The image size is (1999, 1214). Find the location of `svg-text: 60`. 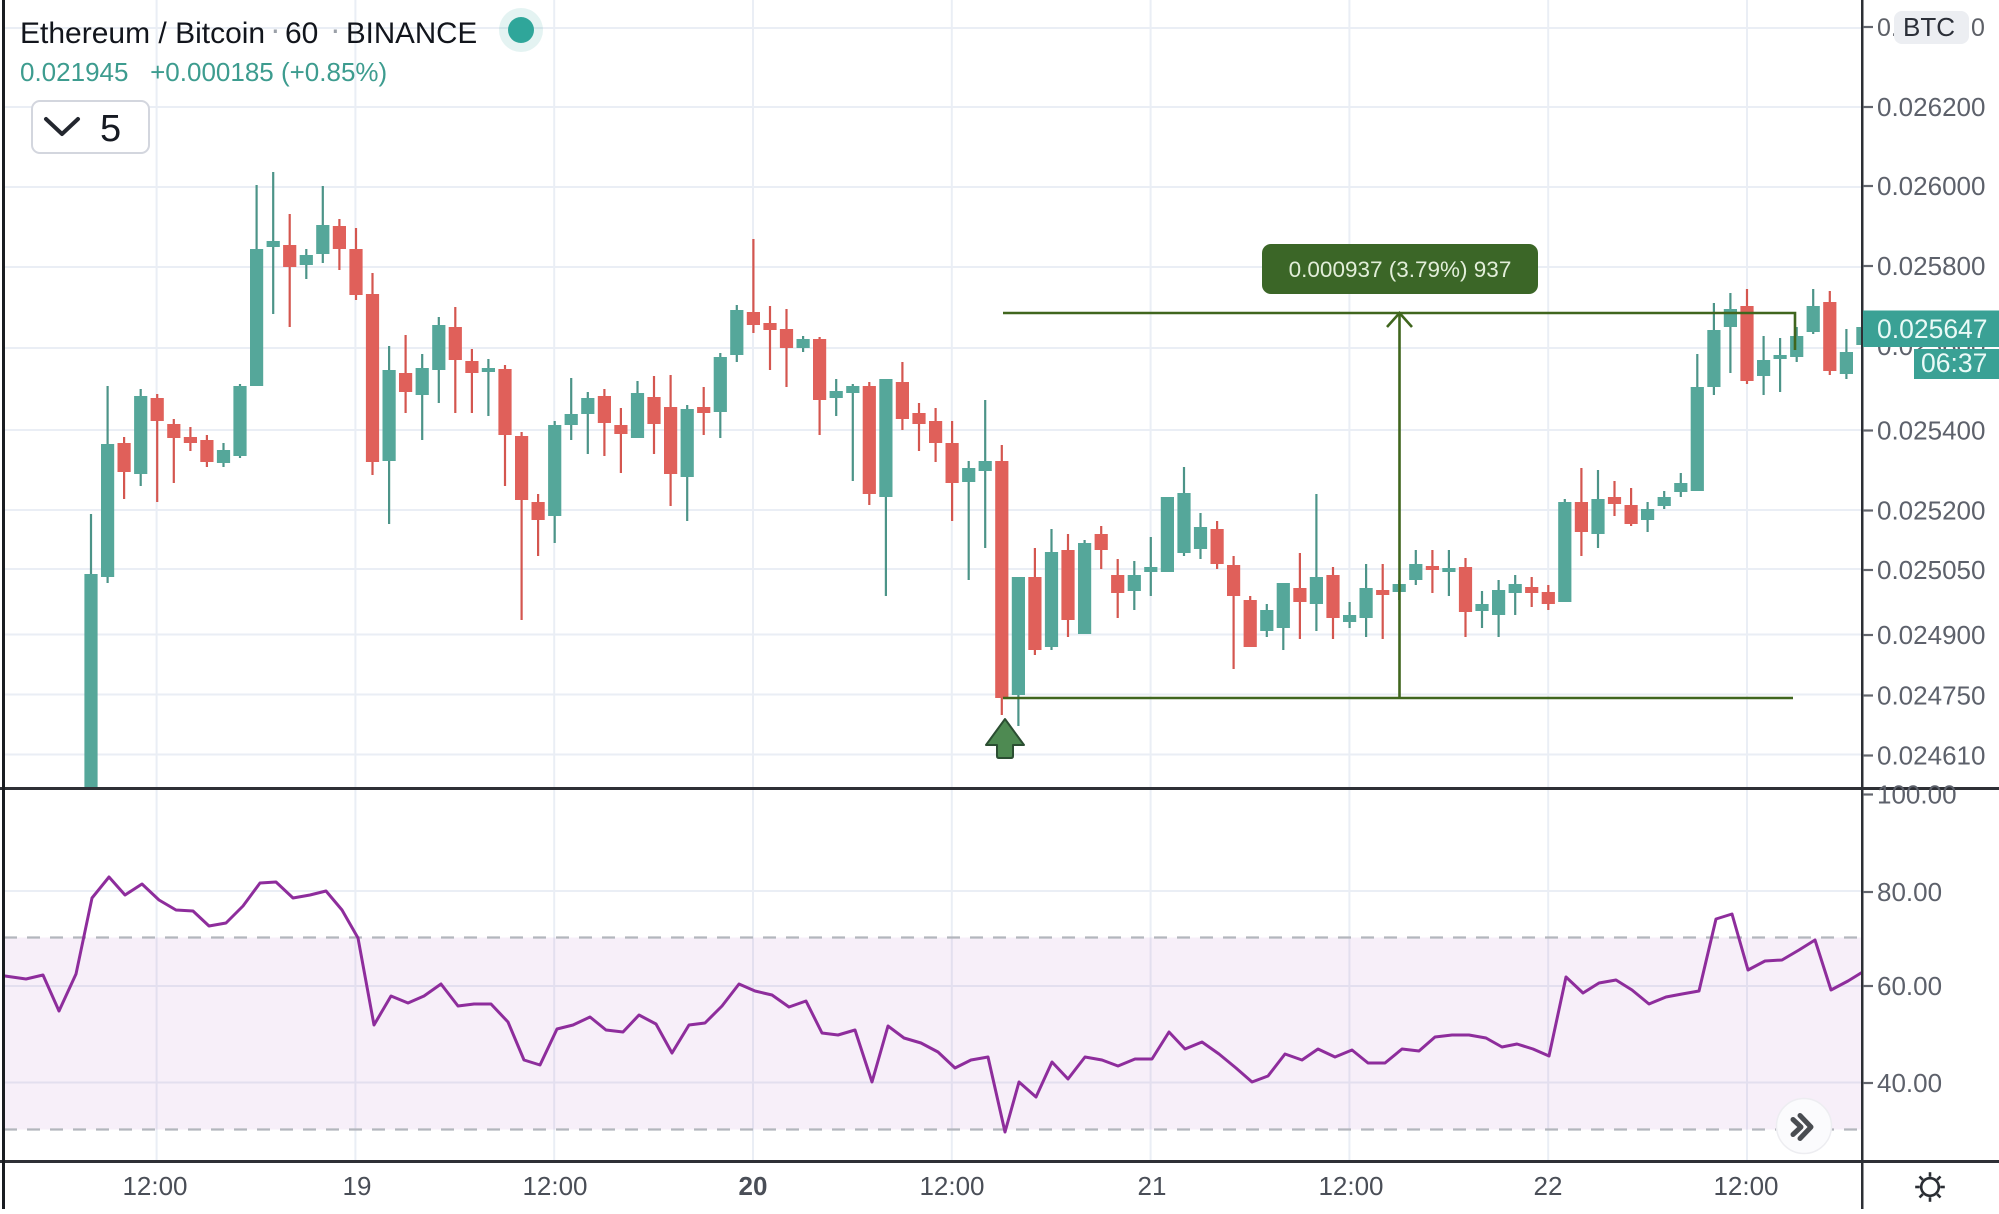

svg-text: 60 is located at coordinates (301, 33).